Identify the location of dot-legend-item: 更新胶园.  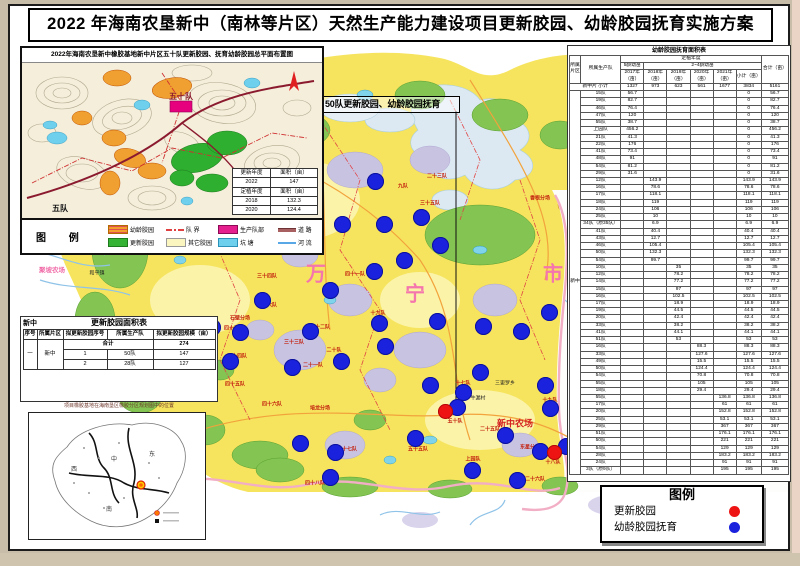
(682, 511).